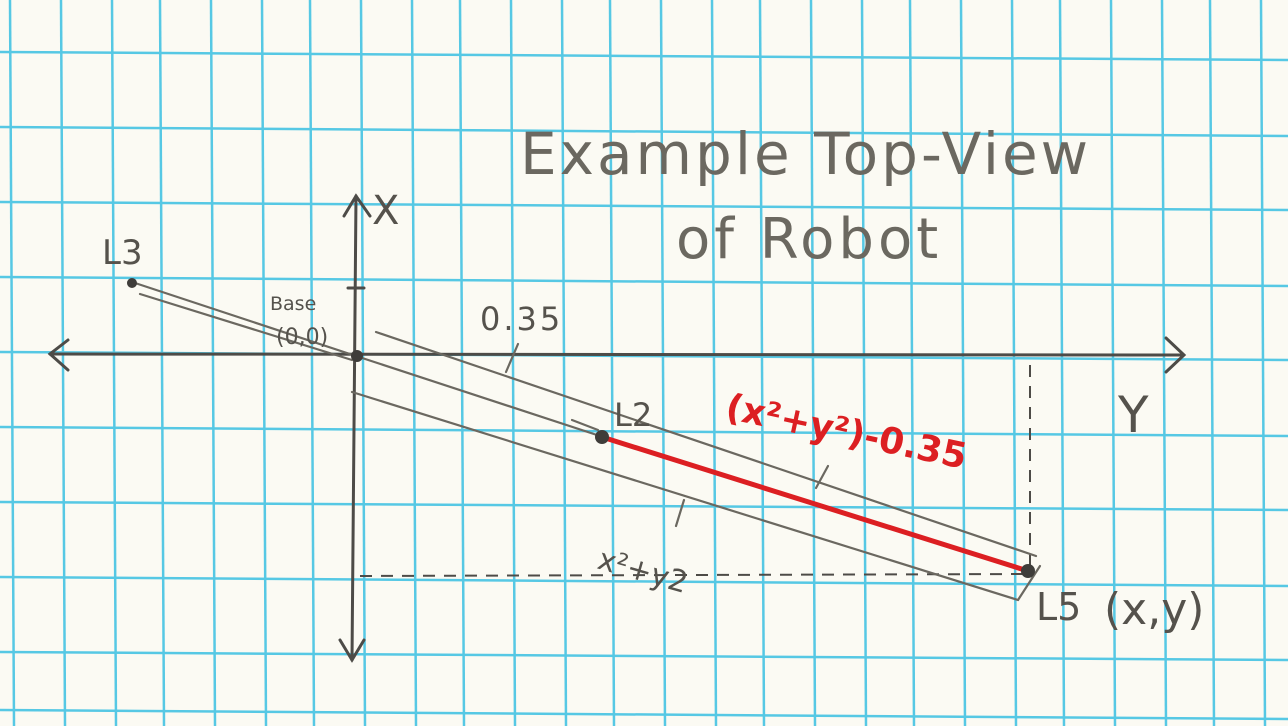 Image resolution: width=1288 pixels, height=726 pixels. Describe the element at coordinates (1175, 355) in the screenshot. I see `y-axis-right-arrowhead` at that location.